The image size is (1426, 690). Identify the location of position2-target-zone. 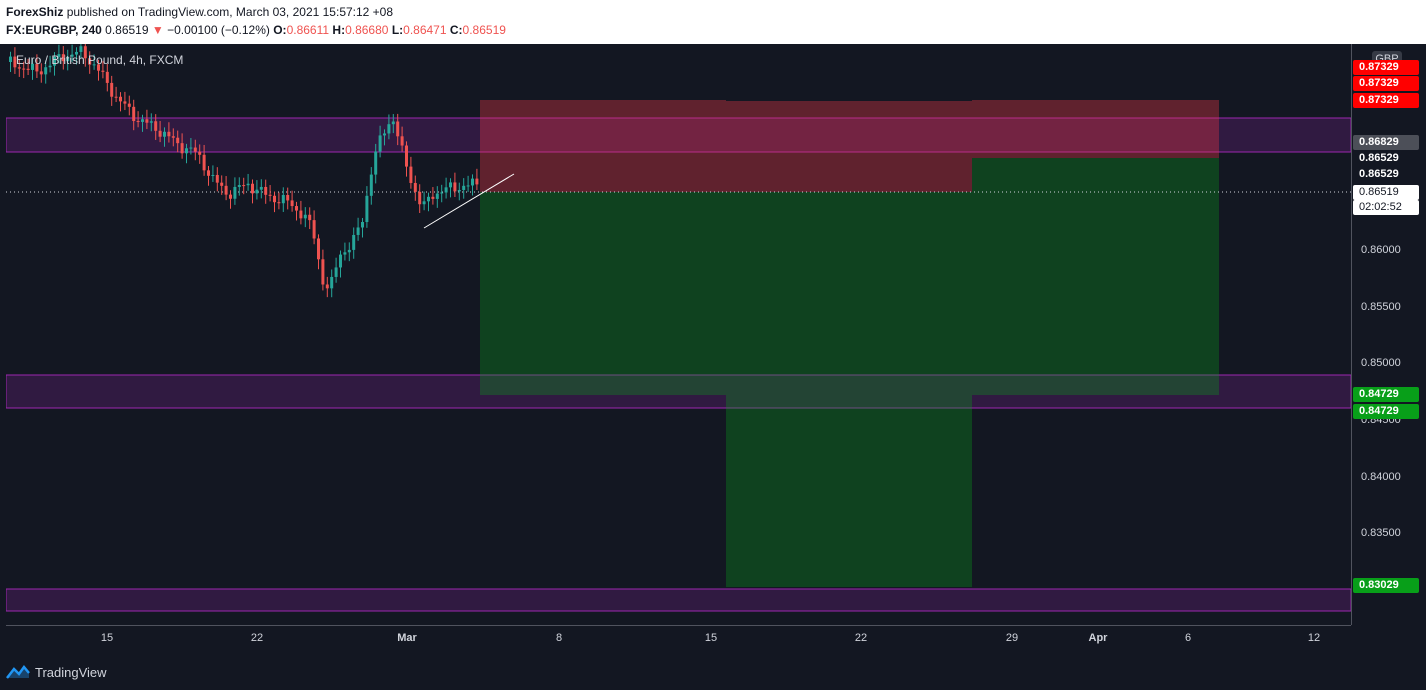
(849, 389).